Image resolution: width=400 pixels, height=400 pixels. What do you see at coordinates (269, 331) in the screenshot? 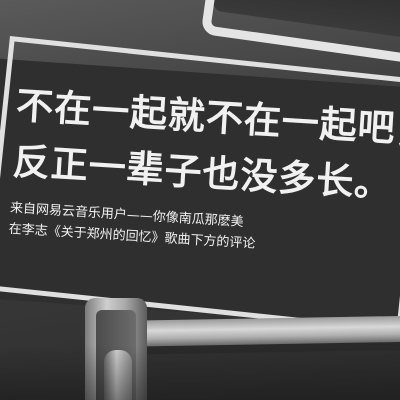
I see `horizontal-handrail` at bounding box center [269, 331].